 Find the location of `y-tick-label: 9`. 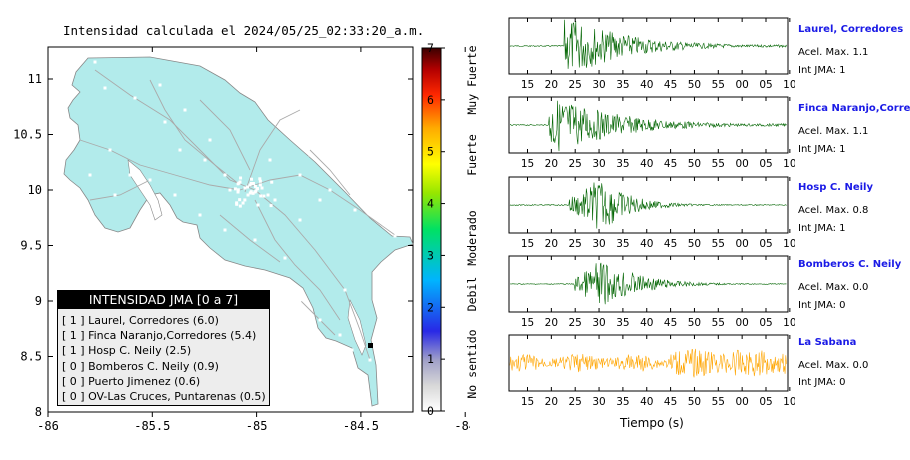

y-tick-label: 9 is located at coordinates (38, 301).